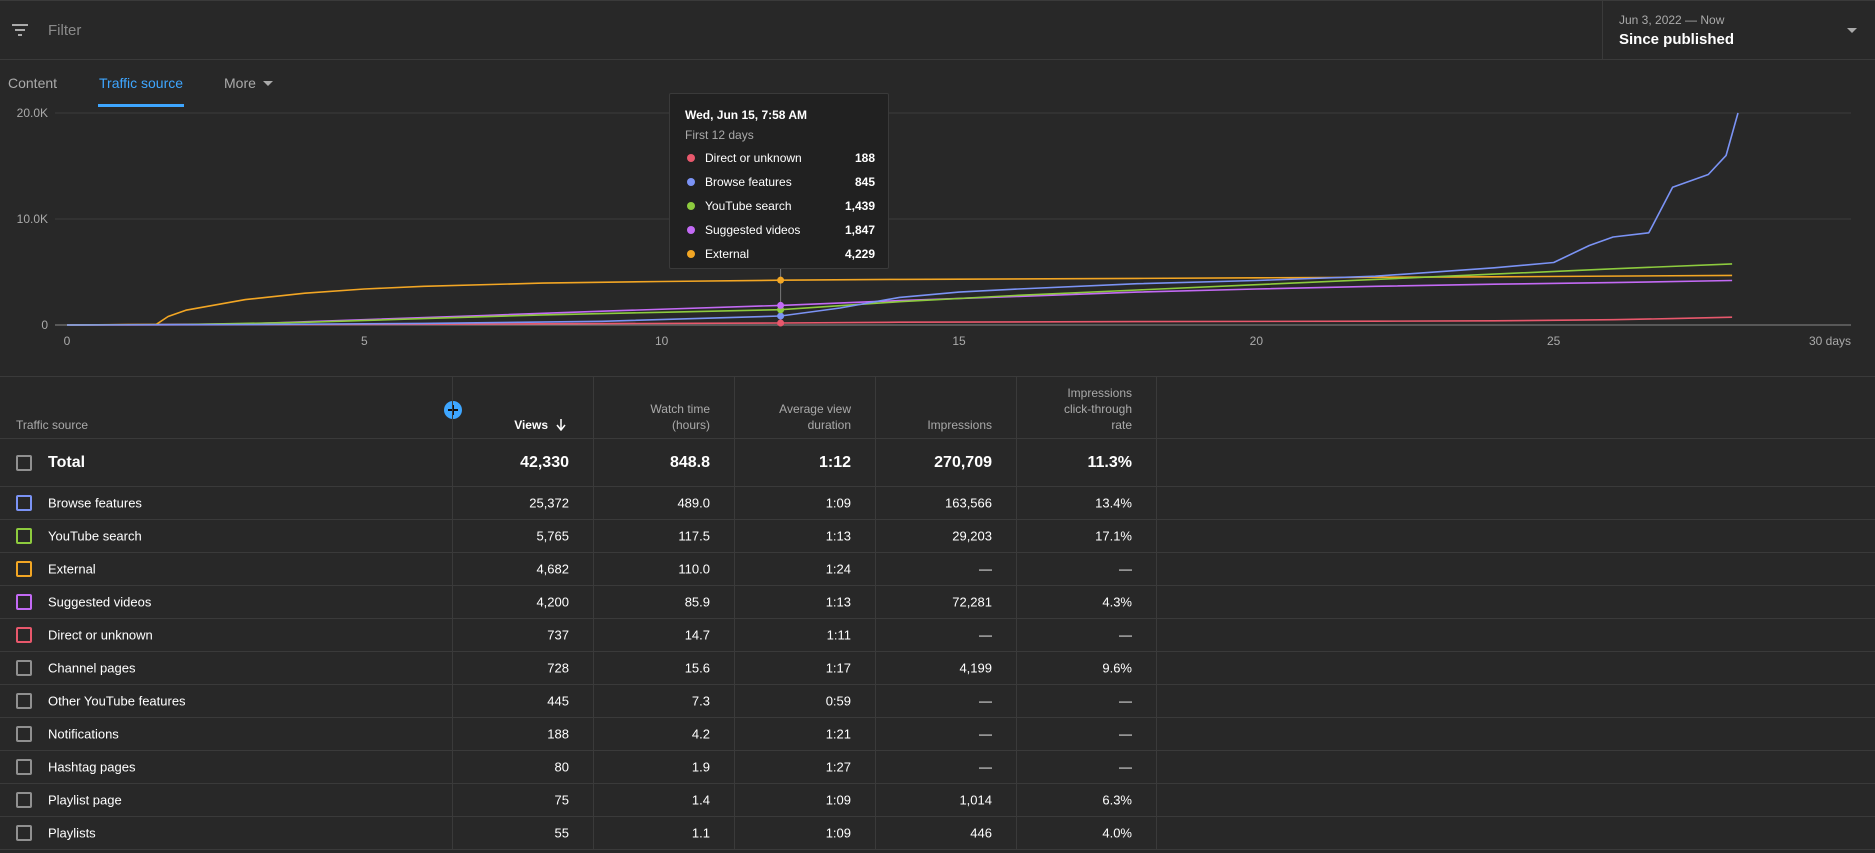 The height and width of the screenshot is (853, 1875). Describe the element at coordinates (67, 462) in the screenshot. I see `total-label: Total` at that location.